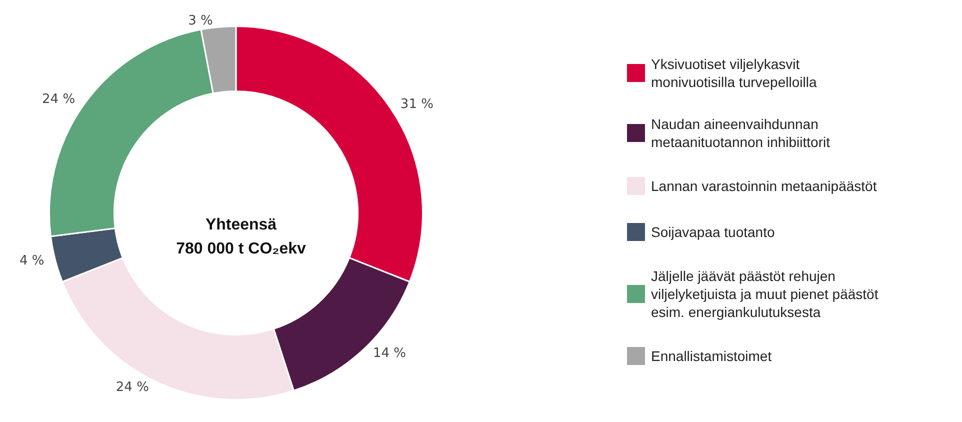 The image size is (962, 422). Describe the element at coordinates (200, 21) in the screenshot. I see `data-label: 3 %` at that location.